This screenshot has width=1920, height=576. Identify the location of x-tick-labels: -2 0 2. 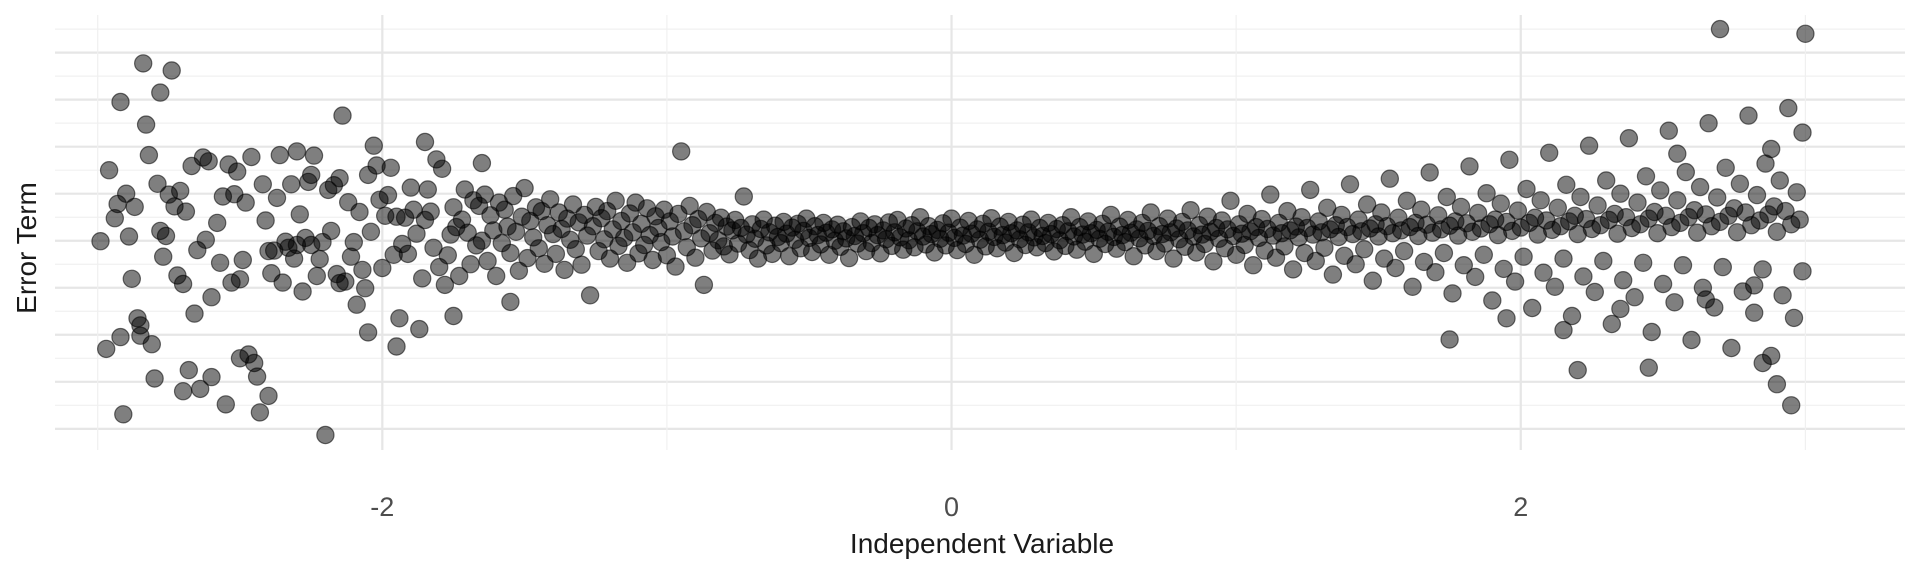
(949, 507).